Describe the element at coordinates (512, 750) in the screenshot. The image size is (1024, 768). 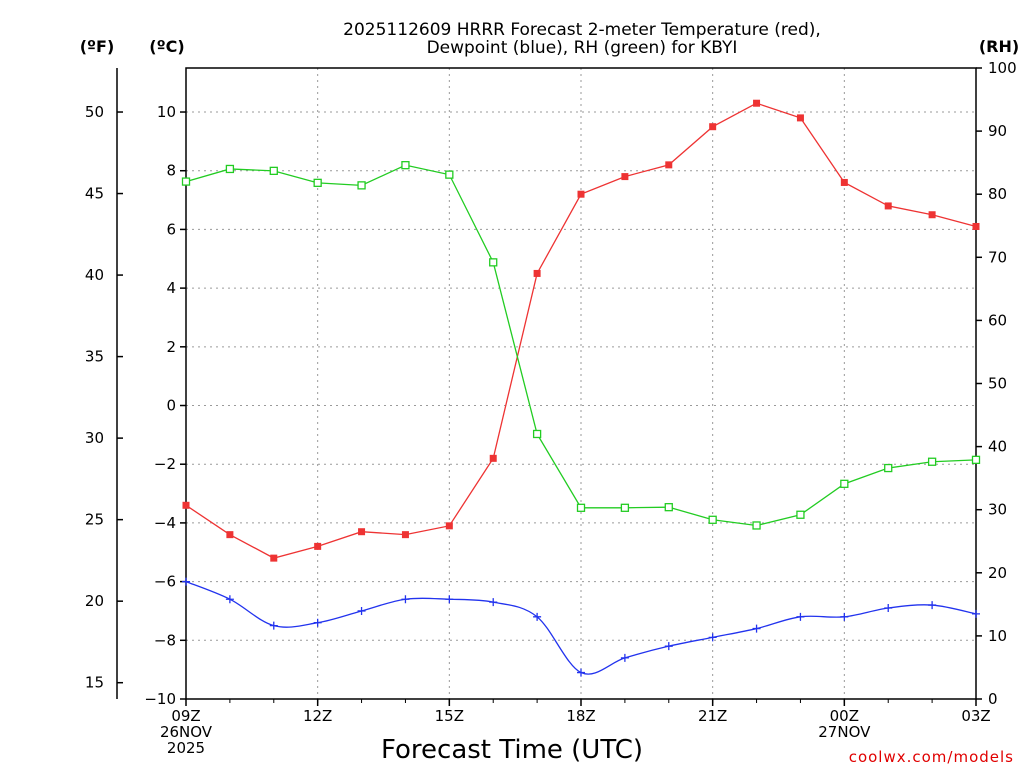
I see `x-axis-title: Forecast Time (UTC)` at that location.